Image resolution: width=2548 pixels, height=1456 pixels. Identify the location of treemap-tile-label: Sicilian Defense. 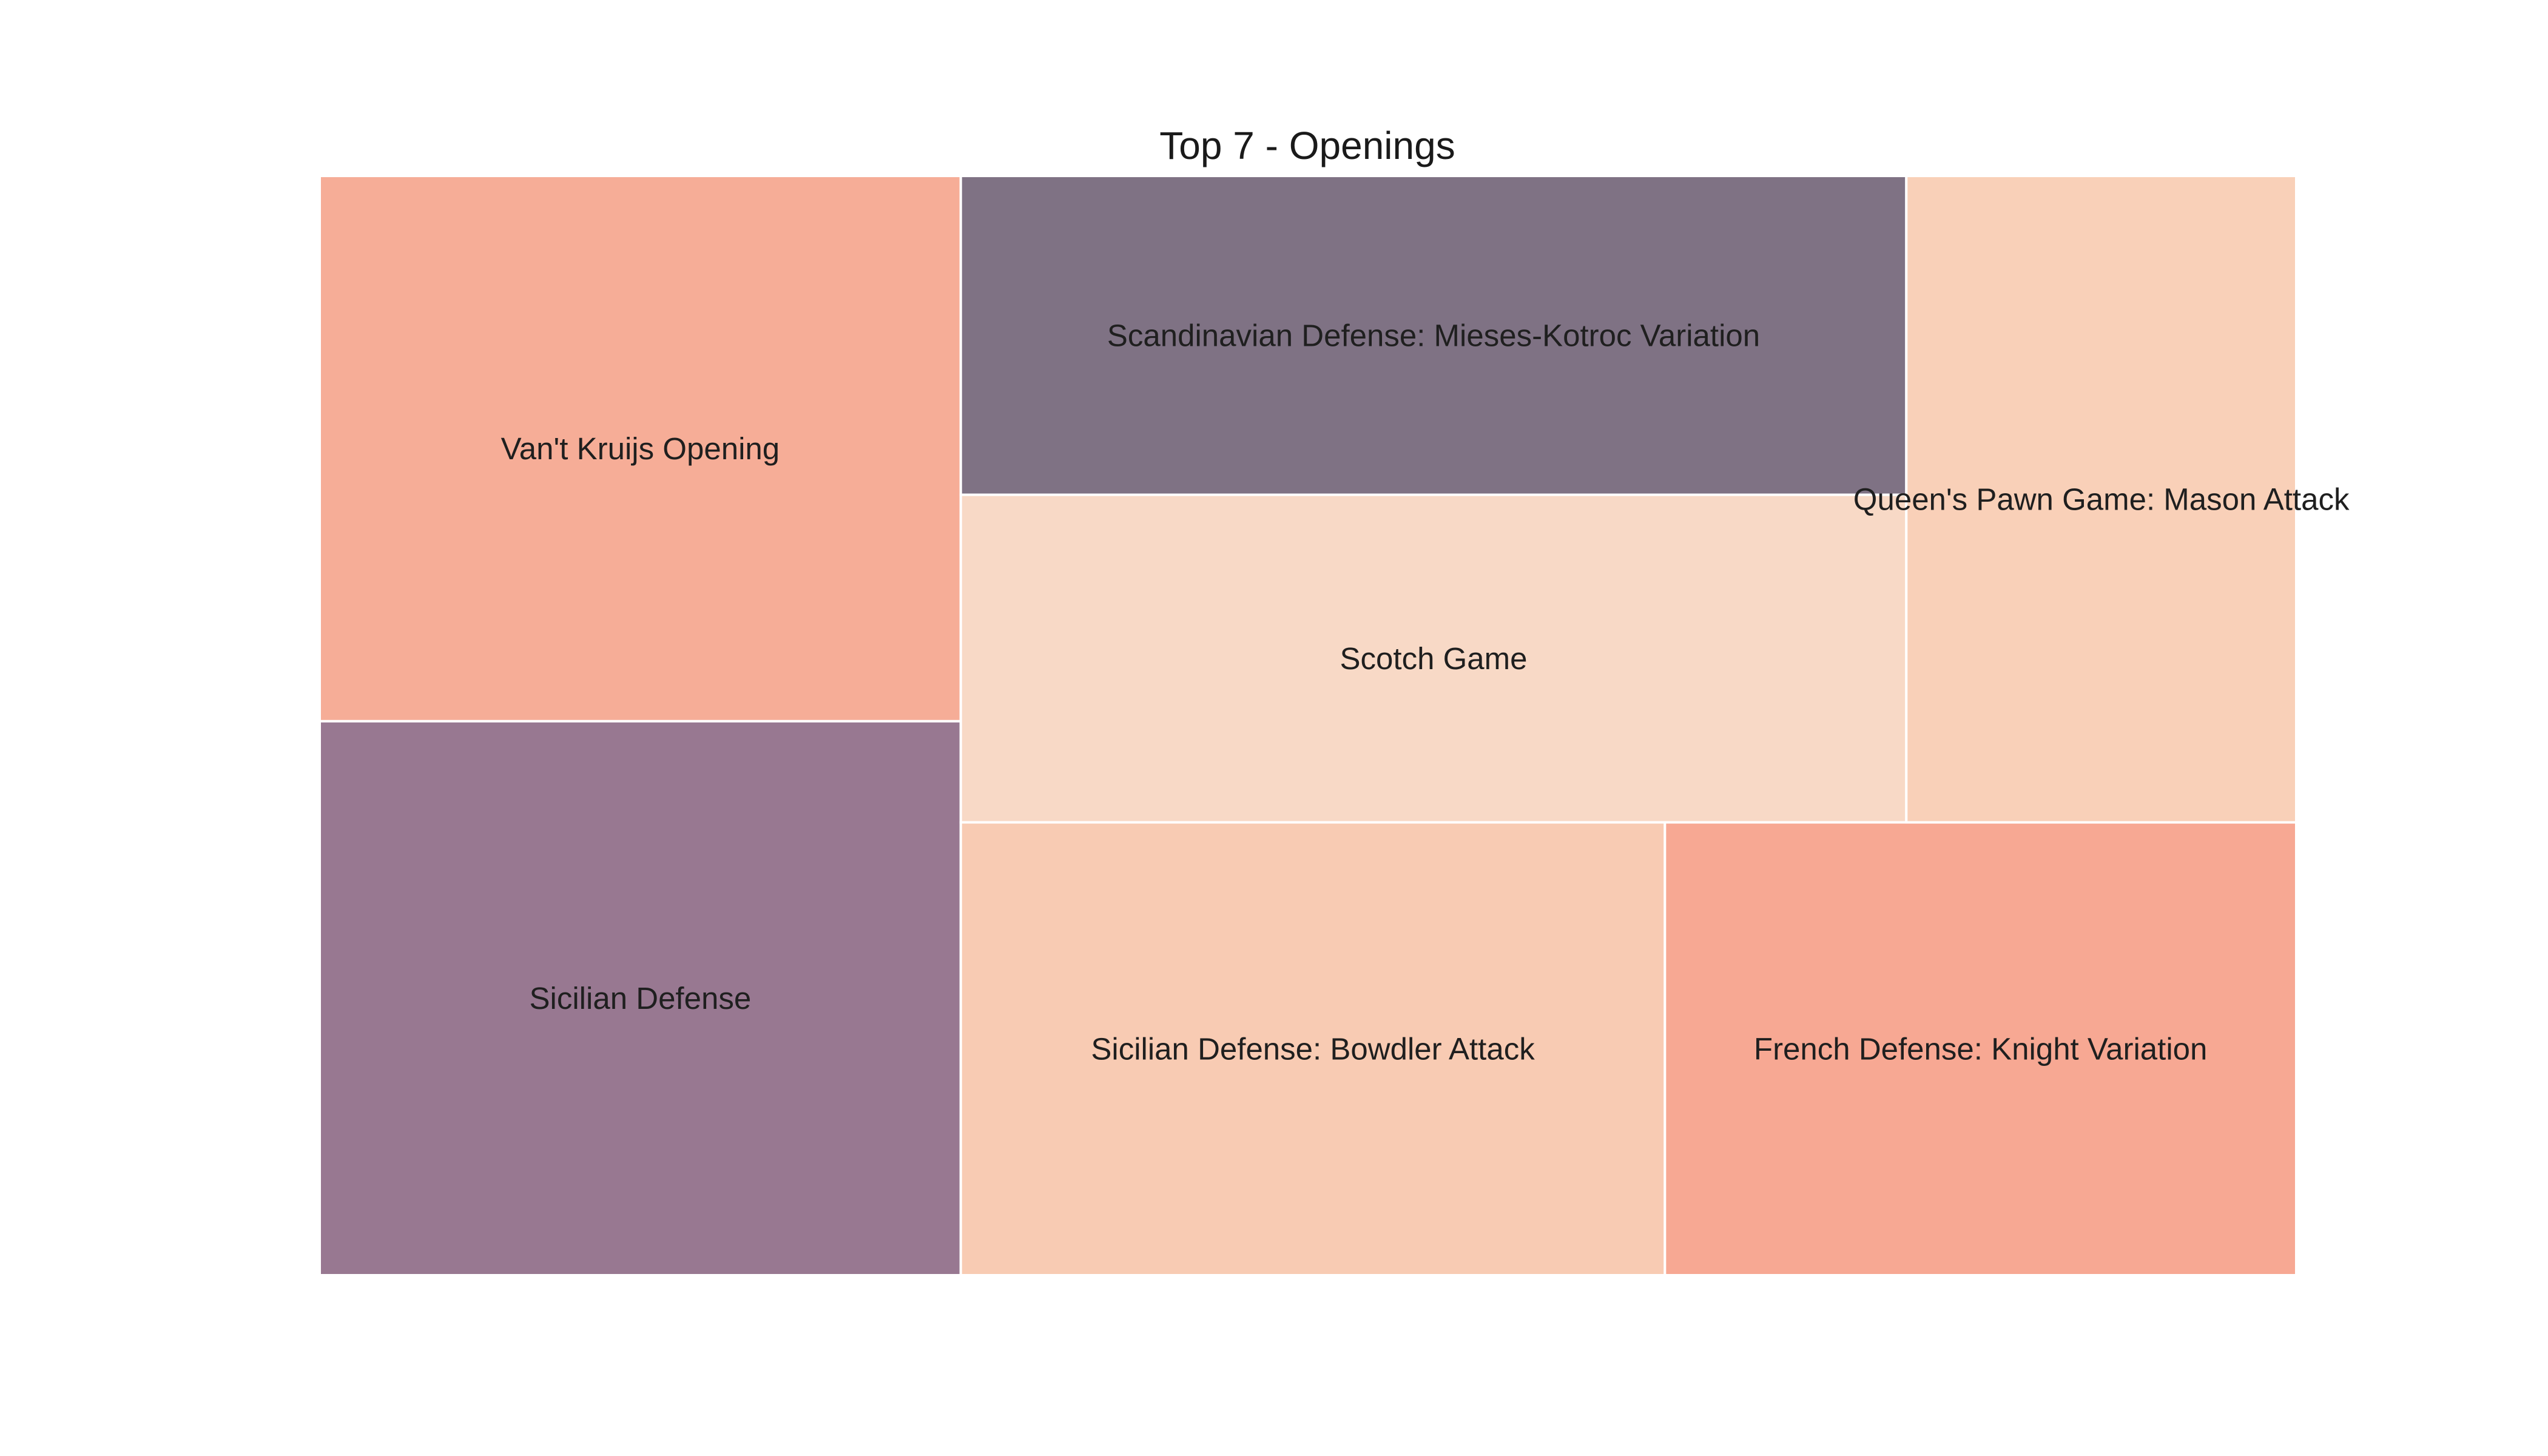
(641, 998).